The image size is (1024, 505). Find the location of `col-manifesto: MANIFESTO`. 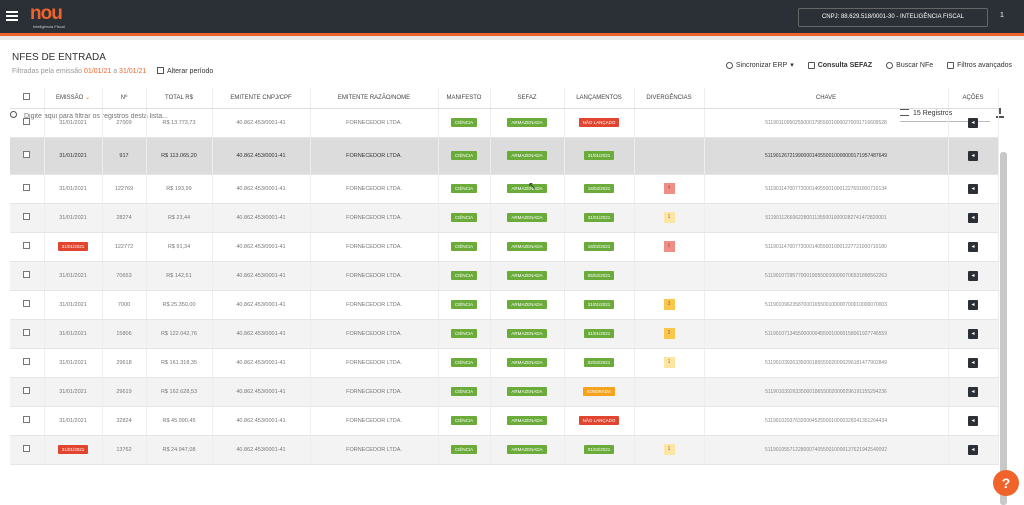

col-manifesto: MANIFESTO is located at coordinates (464, 98).